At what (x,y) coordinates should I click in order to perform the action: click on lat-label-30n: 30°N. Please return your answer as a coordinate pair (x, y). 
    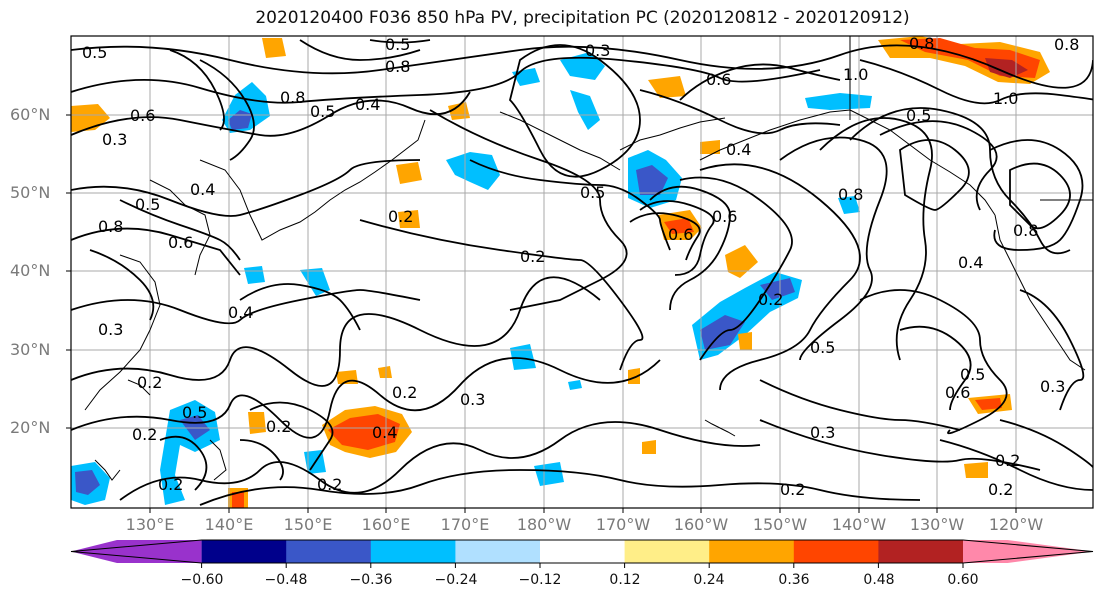
    Looking at the image, I should click on (30, 349).